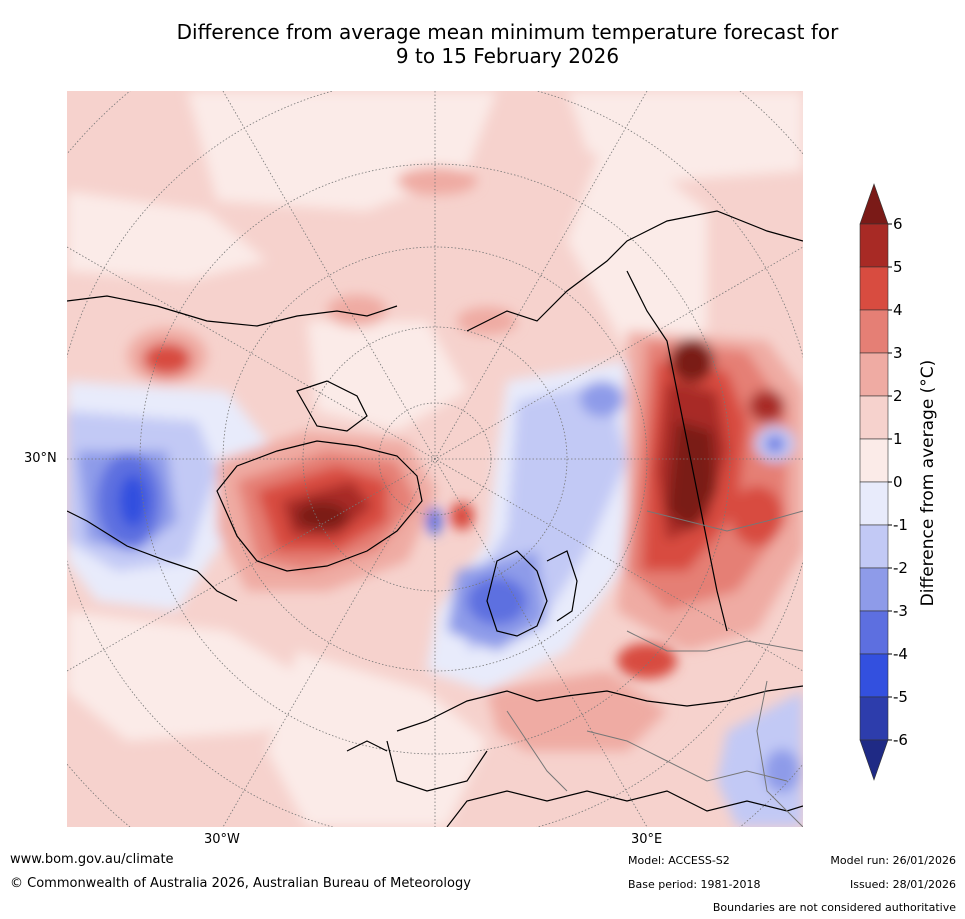 The height and width of the screenshot is (919, 965). I want to click on colorbar-under-triangle, so click(874, 760).